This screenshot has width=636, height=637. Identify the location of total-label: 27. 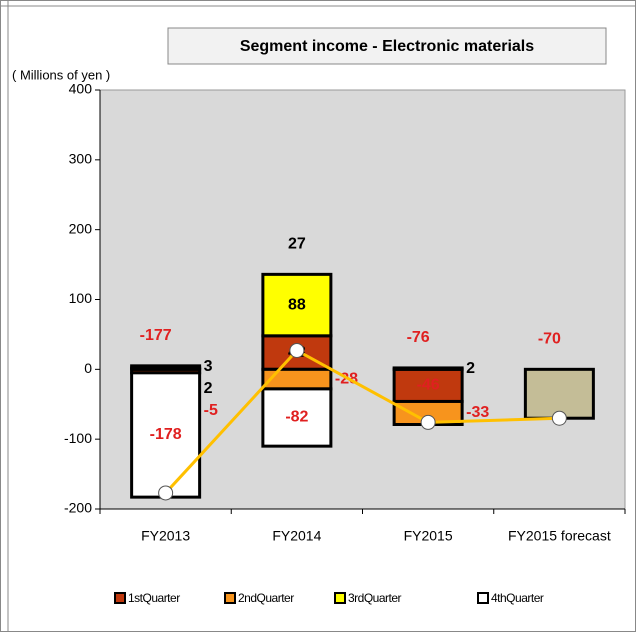
(297, 244).